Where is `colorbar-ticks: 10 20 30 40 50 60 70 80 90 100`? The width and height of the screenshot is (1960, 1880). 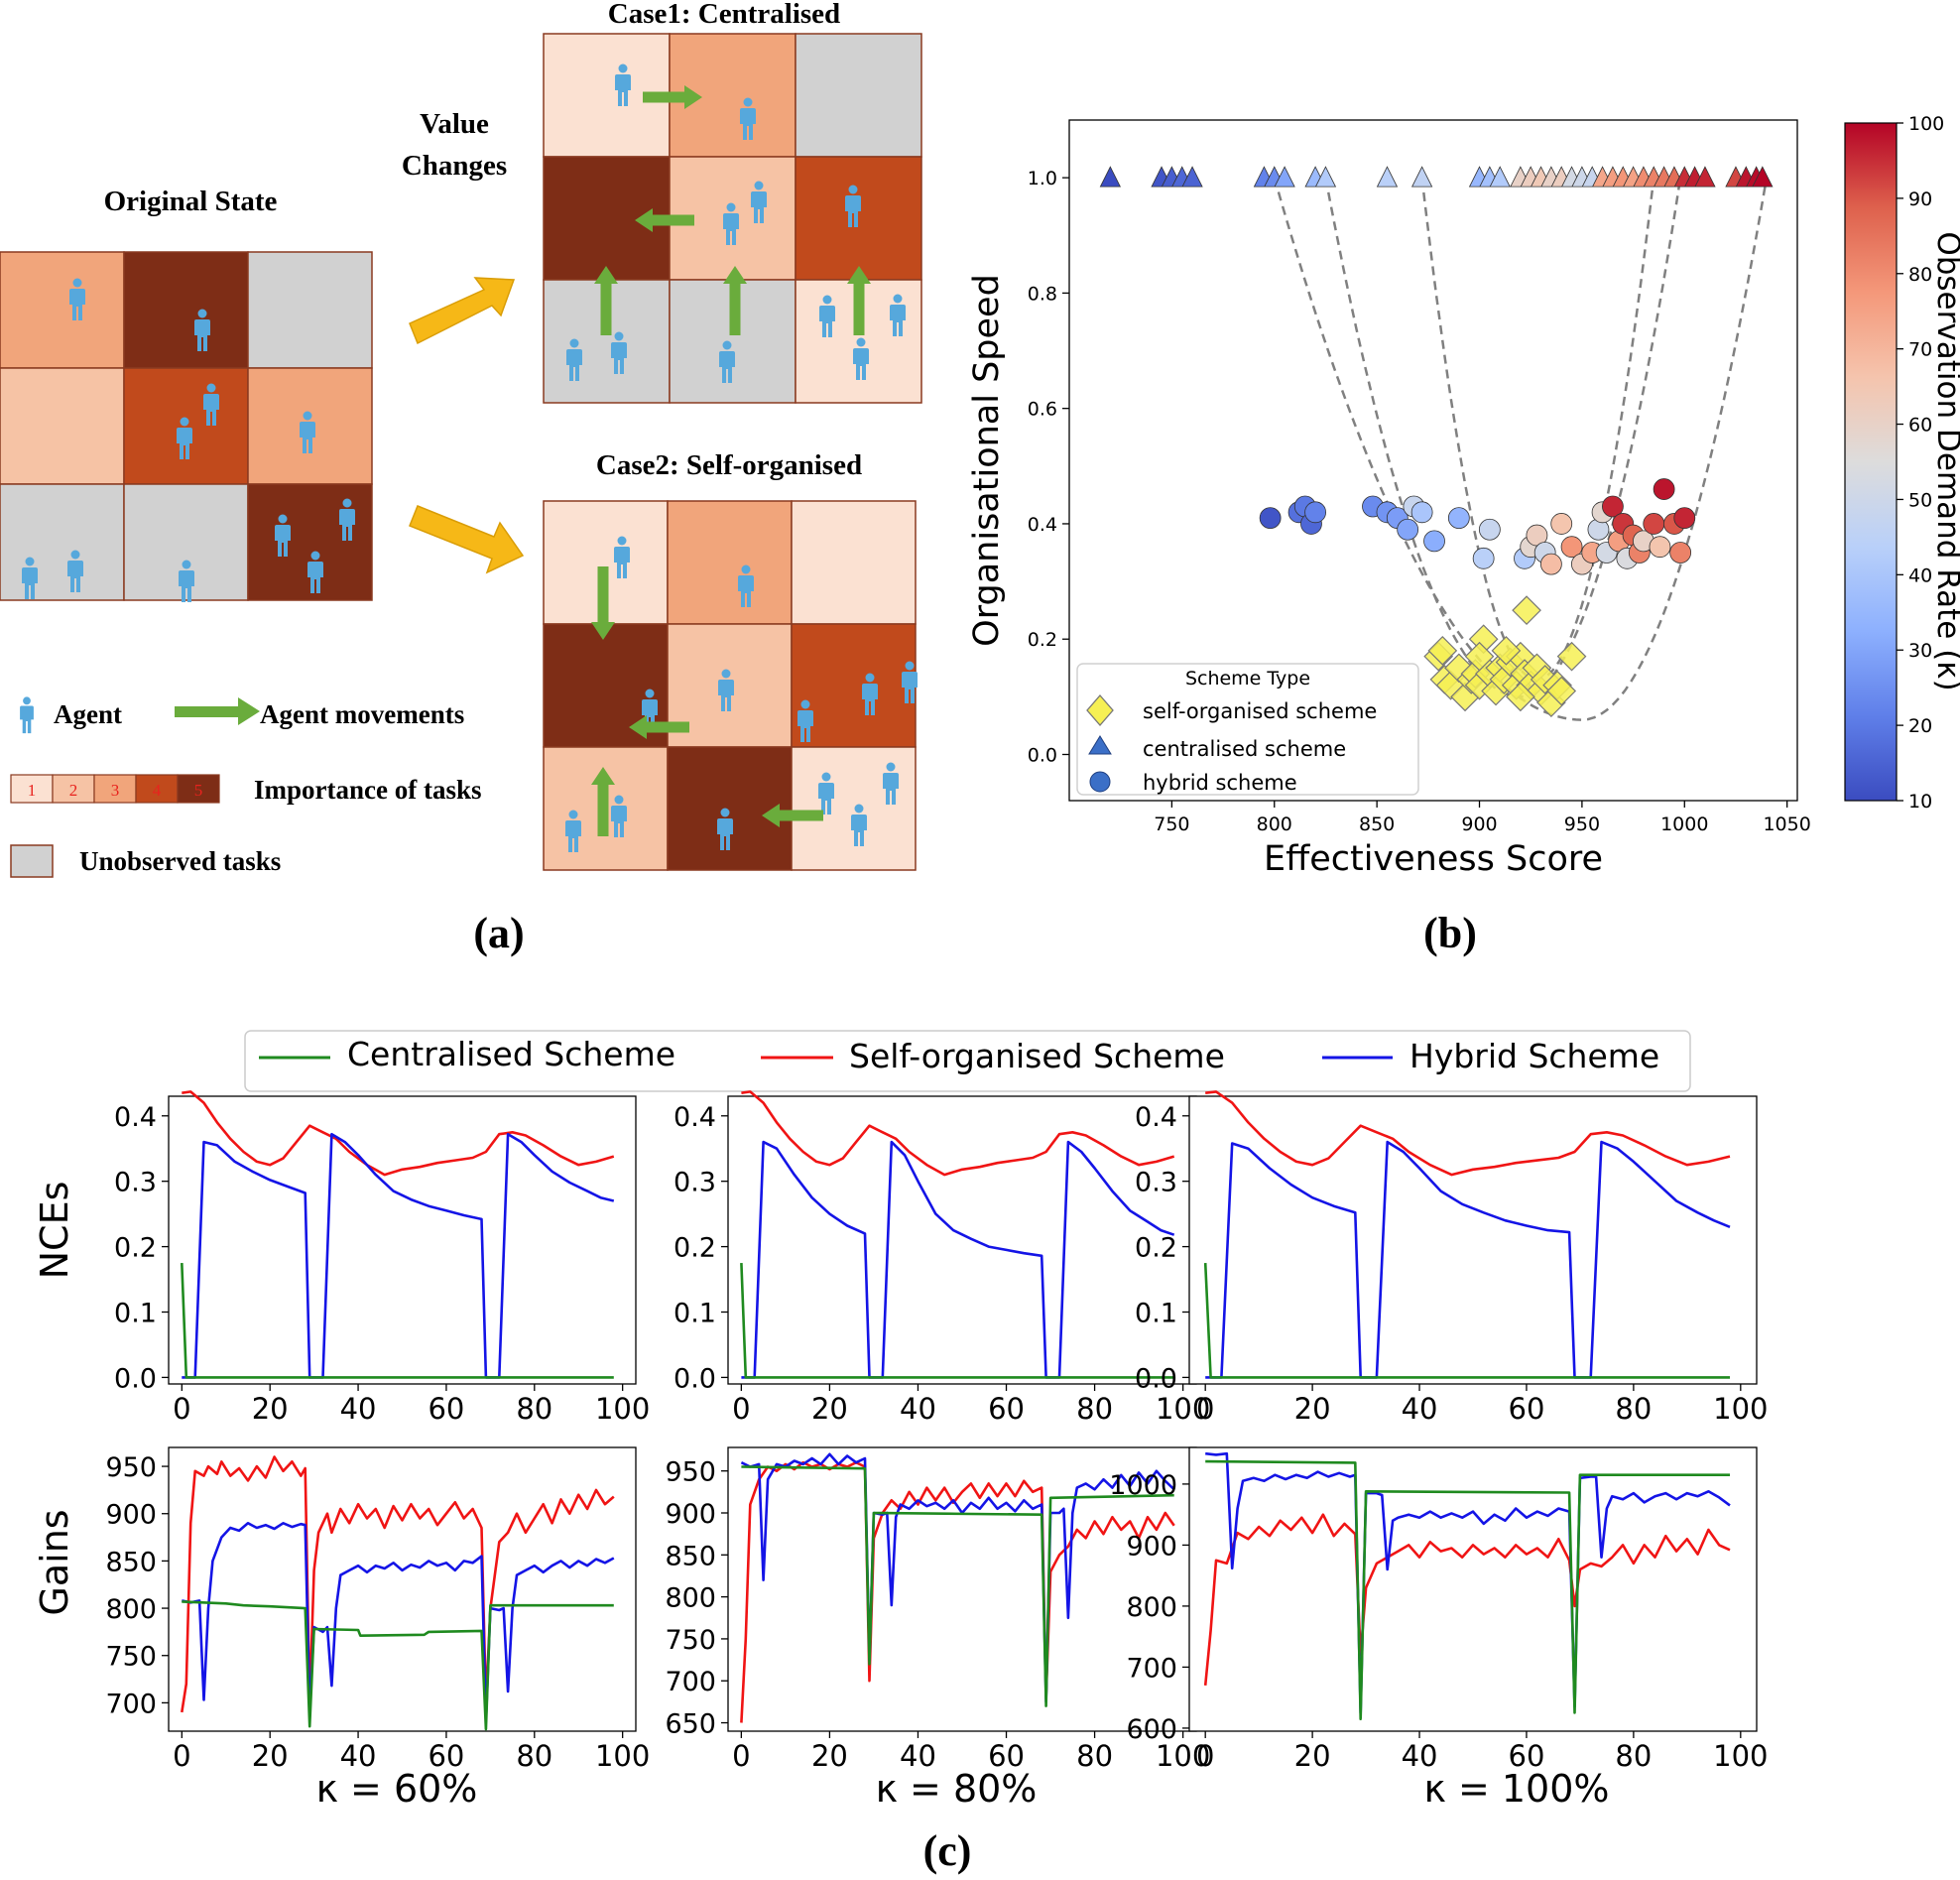
colorbar-ticks: 10 20 30 40 50 60 70 80 90 100 is located at coordinates (1921, 463).